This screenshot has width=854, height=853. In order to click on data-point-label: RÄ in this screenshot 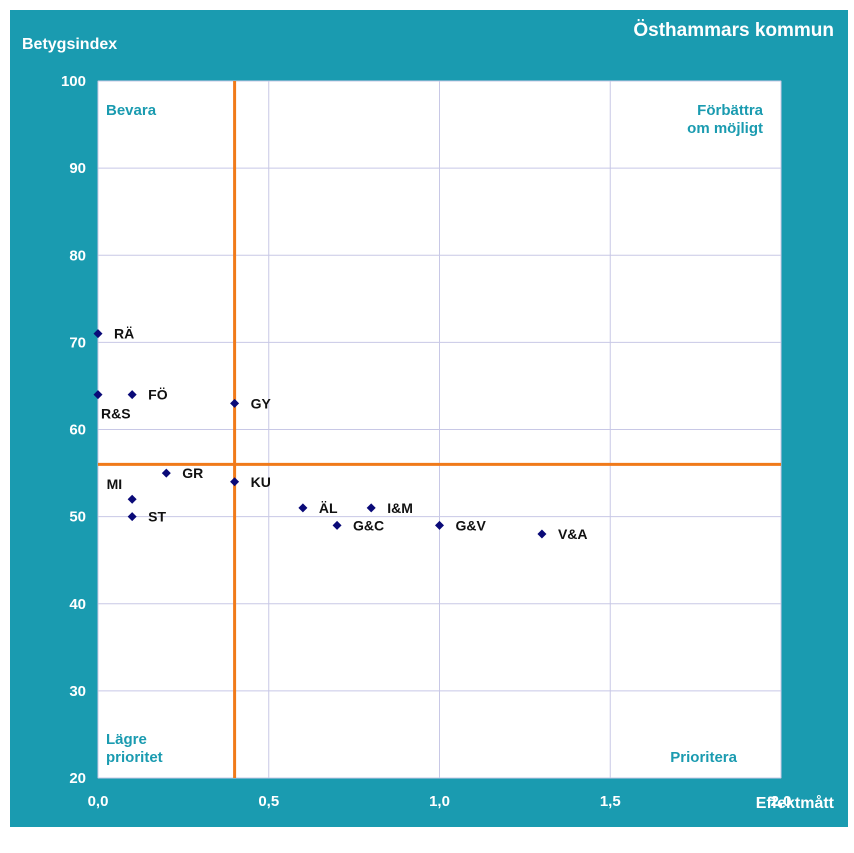, I will do `click(124, 334)`.